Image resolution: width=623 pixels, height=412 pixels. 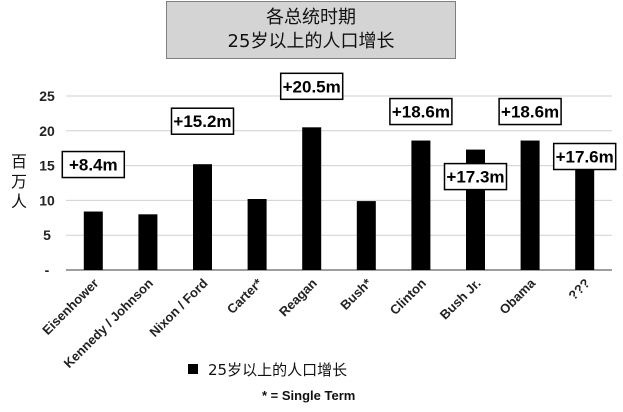 What do you see at coordinates (47, 166) in the screenshot?
I see `y-tick-label: 15` at bounding box center [47, 166].